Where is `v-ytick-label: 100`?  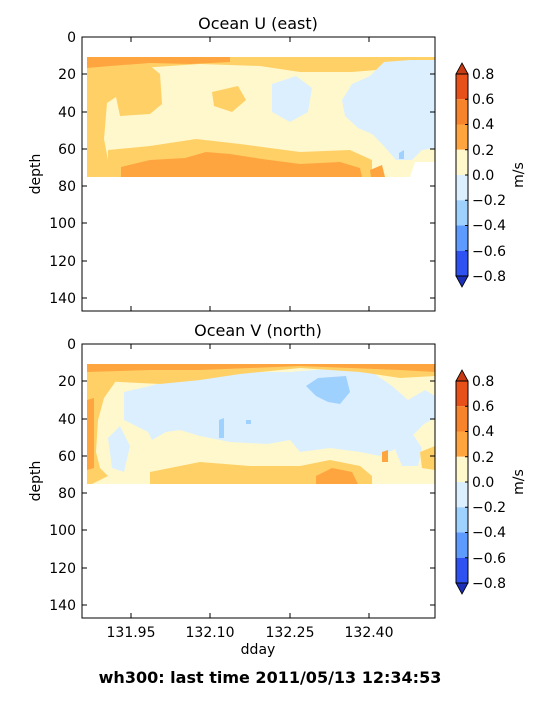
v-ytick-label: 100 is located at coordinates (62, 531).